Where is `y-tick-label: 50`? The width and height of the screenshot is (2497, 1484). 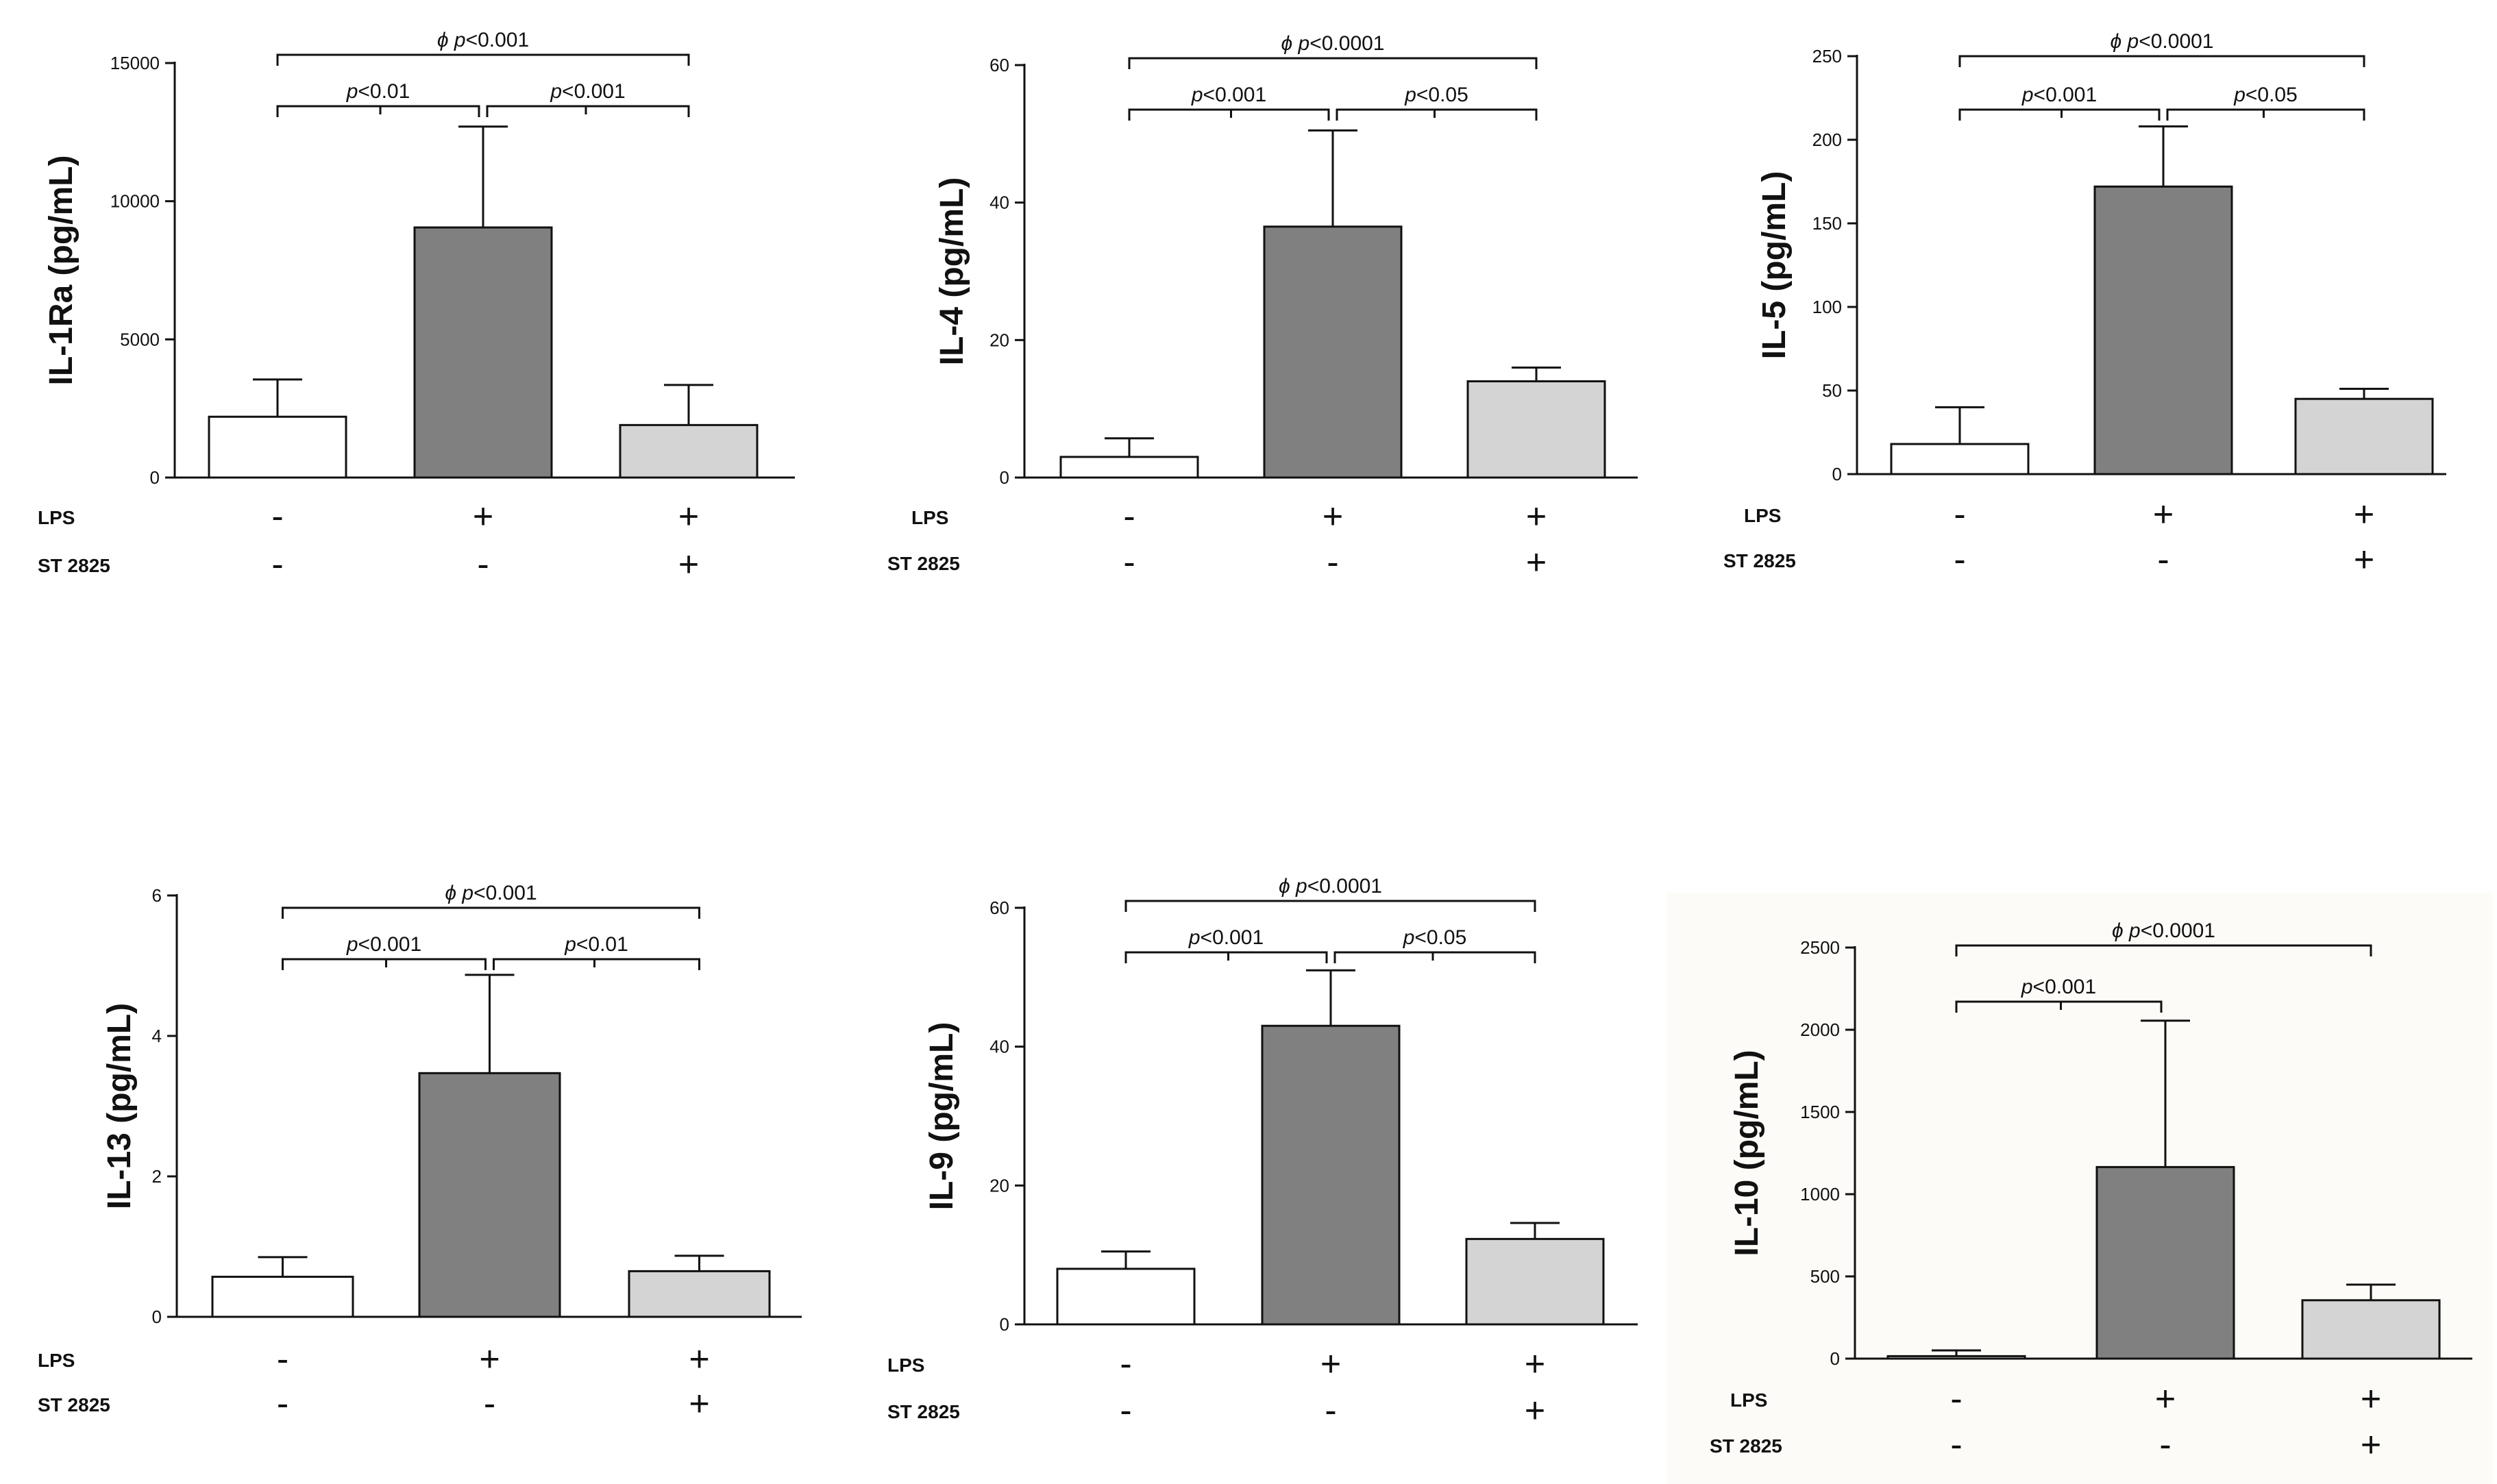
y-tick-label: 50 is located at coordinates (1832, 390).